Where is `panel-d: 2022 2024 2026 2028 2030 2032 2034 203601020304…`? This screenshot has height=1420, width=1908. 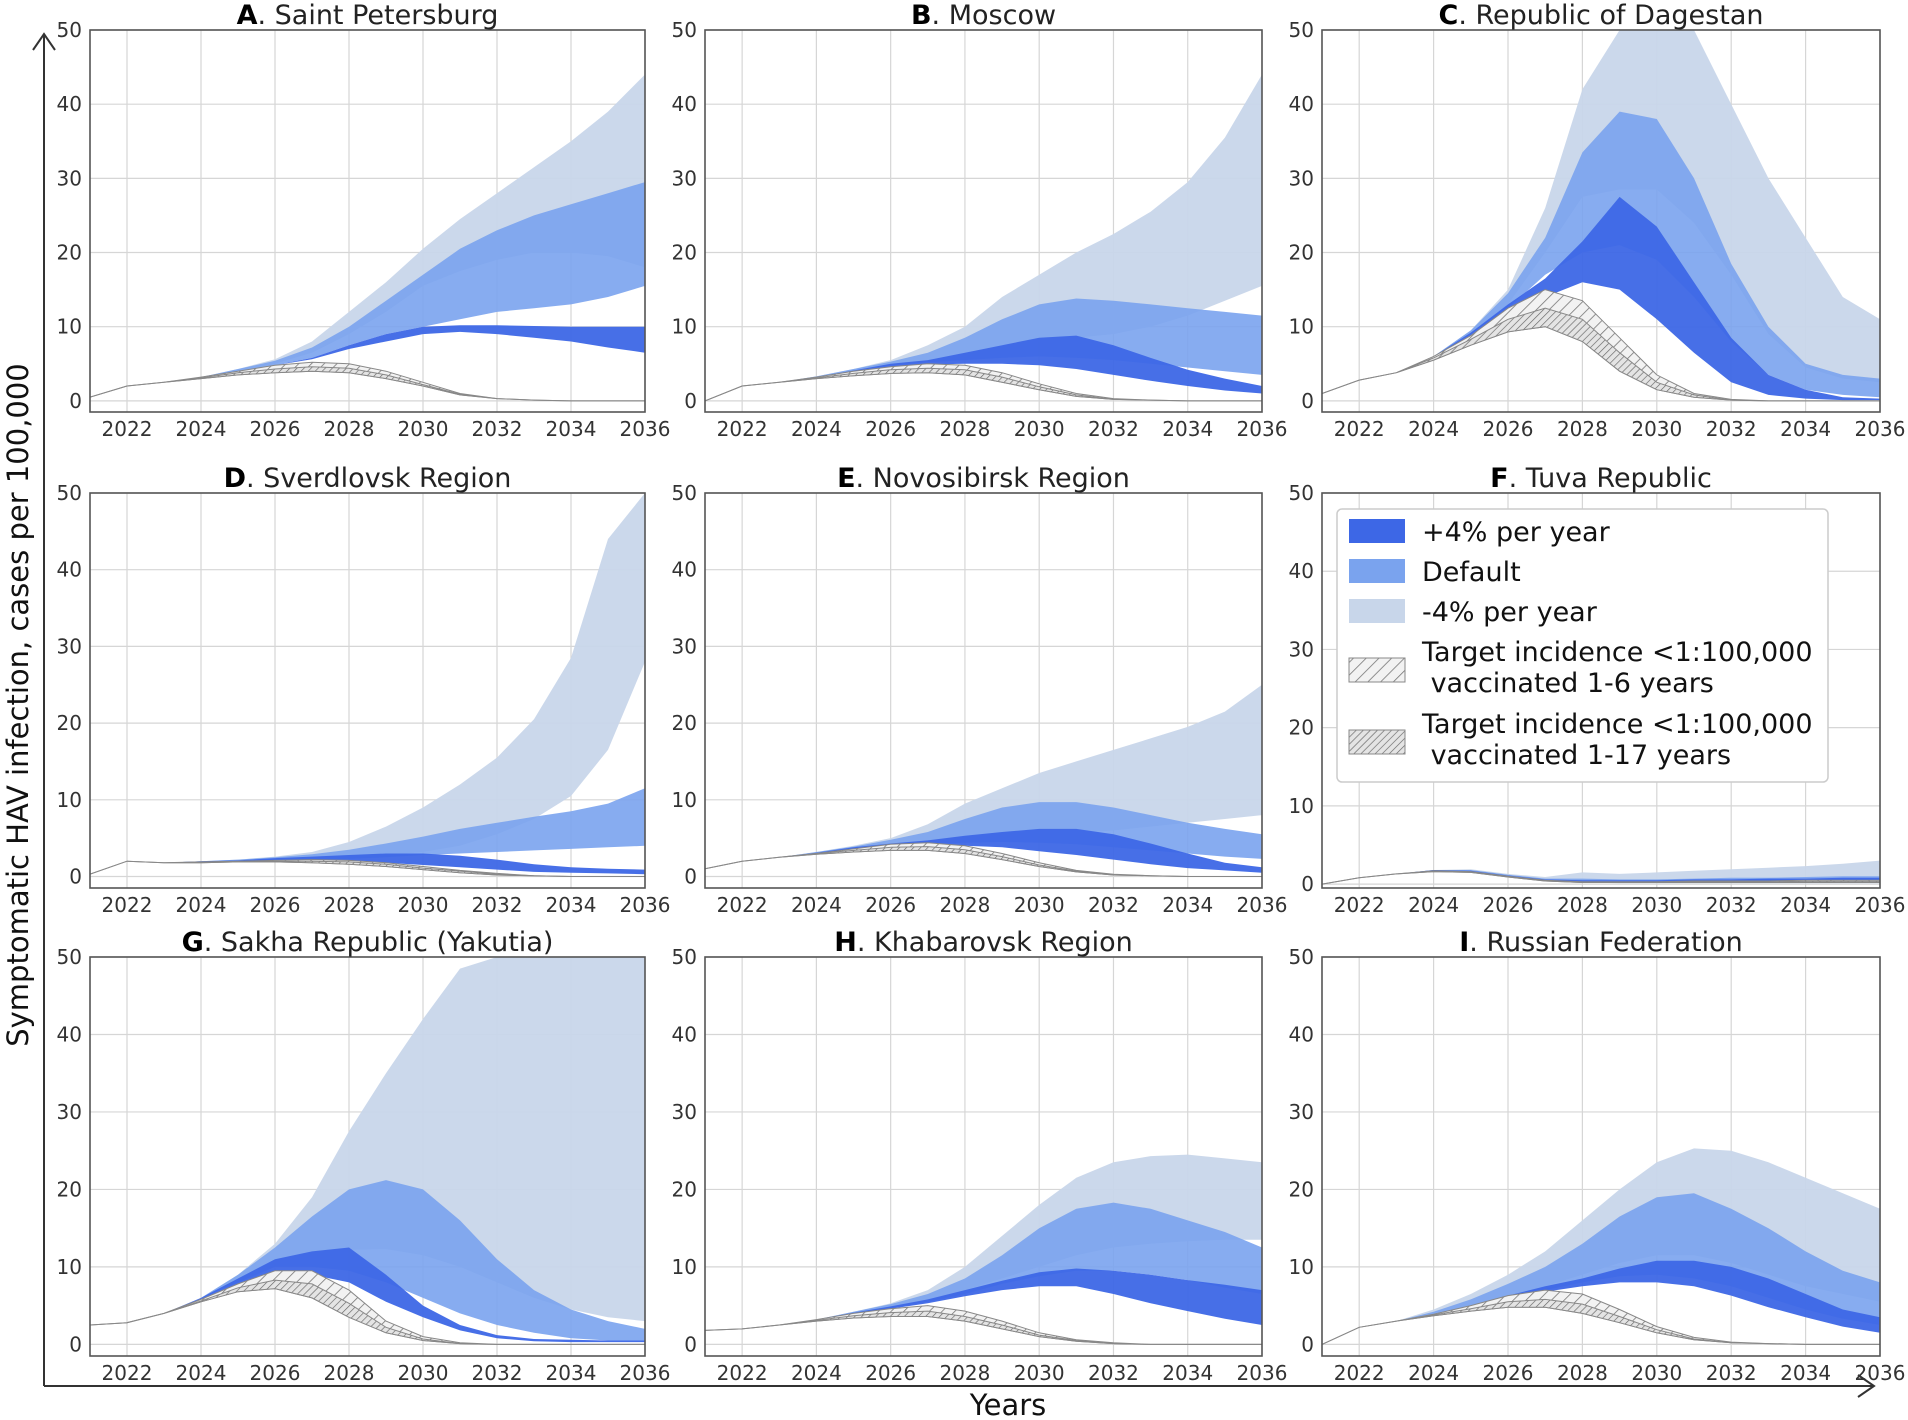 panel-d: 2022 2024 2026 2028 2030 2032 2034 203601020304… is located at coordinates (364, 690).